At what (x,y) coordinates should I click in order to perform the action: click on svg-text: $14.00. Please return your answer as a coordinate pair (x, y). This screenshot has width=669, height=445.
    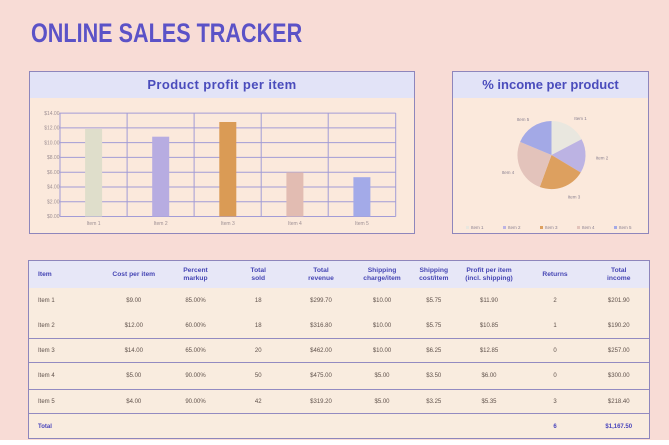
    Looking at the image, I should click on (52, 114).